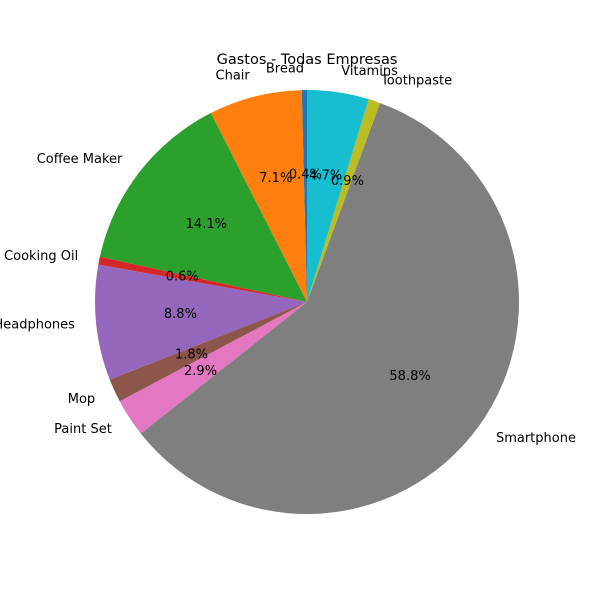  What do you see at coordinates (305, 174) in the screenshot?
I see `percent-label-bread: 0.4%` at bounding box center [305, 174].